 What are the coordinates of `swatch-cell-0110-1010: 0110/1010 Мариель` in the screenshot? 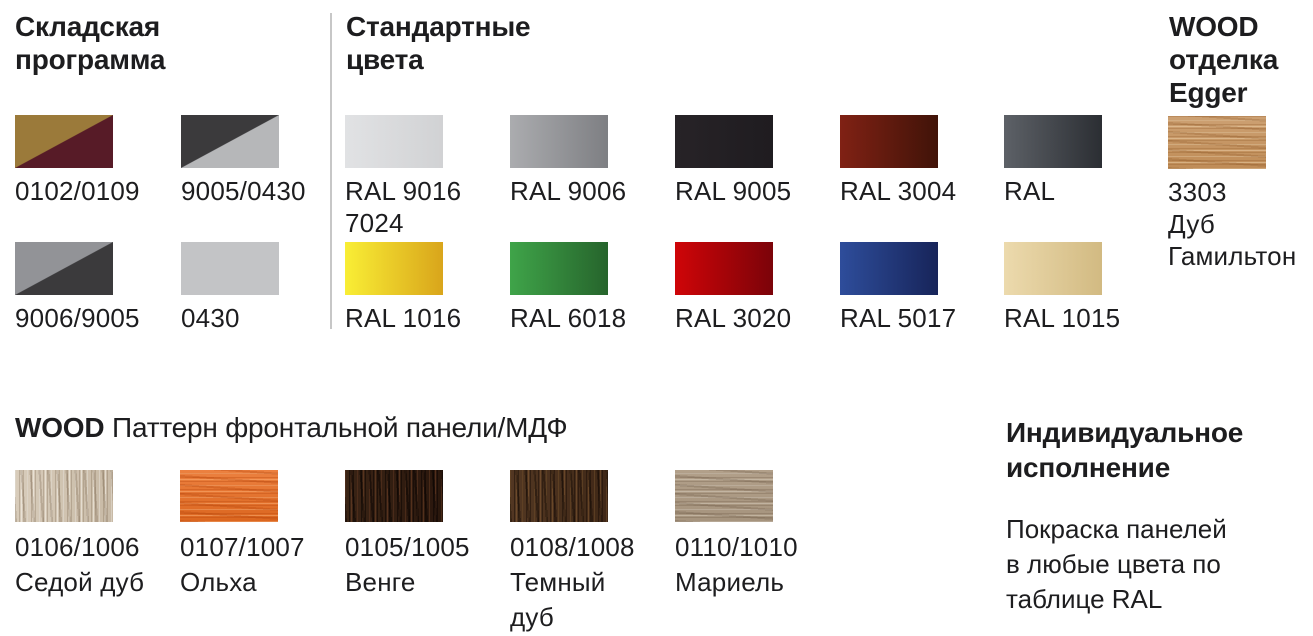 It's located at (756, 535).